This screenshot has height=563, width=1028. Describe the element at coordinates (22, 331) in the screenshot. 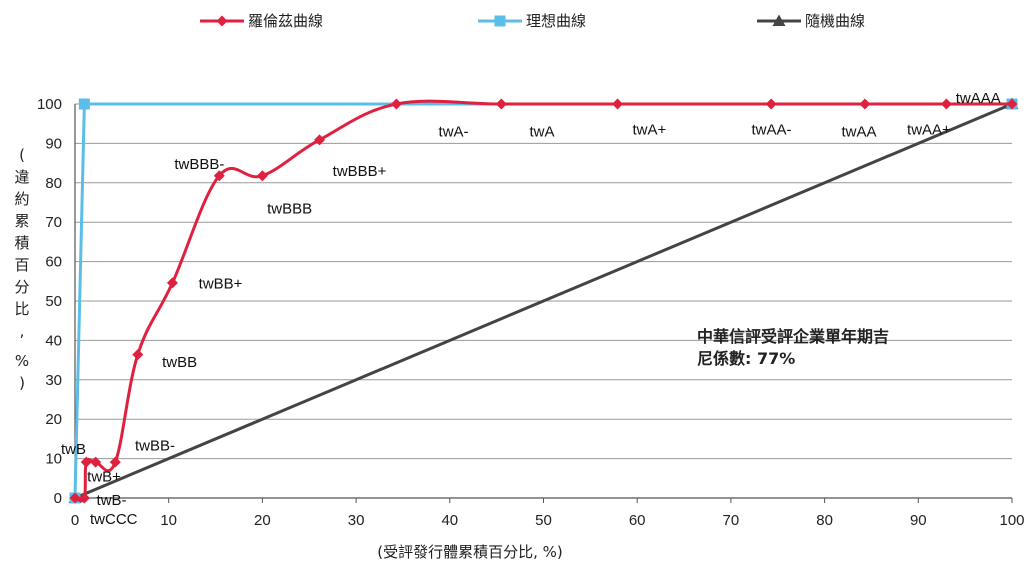

I see `y-axis-title-char: ,` at that location.